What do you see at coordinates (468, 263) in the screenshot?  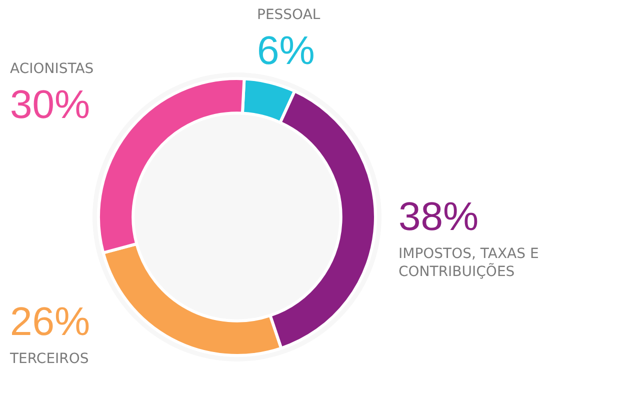 I see `slice-label: IMPOSTOS, TAXAS E CONTRIBUIÇÕES` at bounding box center [468, 263].